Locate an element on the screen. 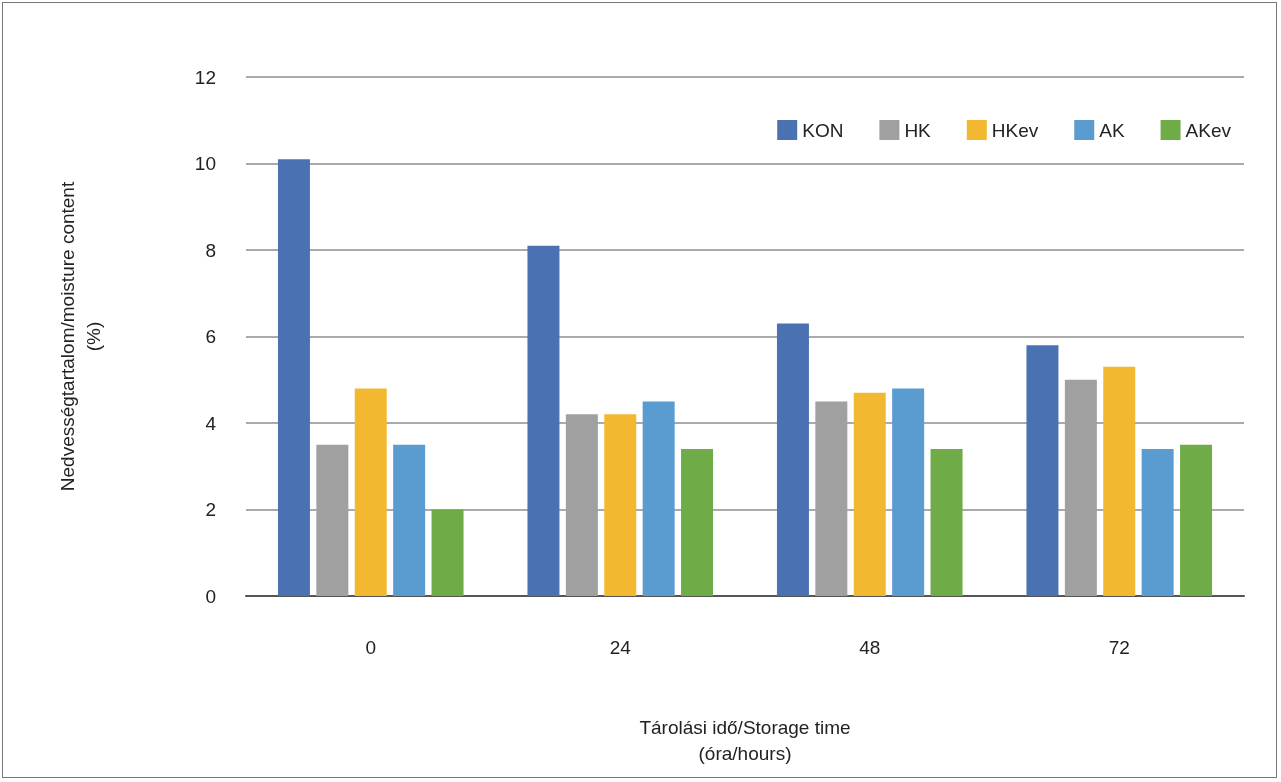 Image resolution: width=1281 pixels, height=782 pixels. x-tick-label: 24 is located at coordinates (620, 647).